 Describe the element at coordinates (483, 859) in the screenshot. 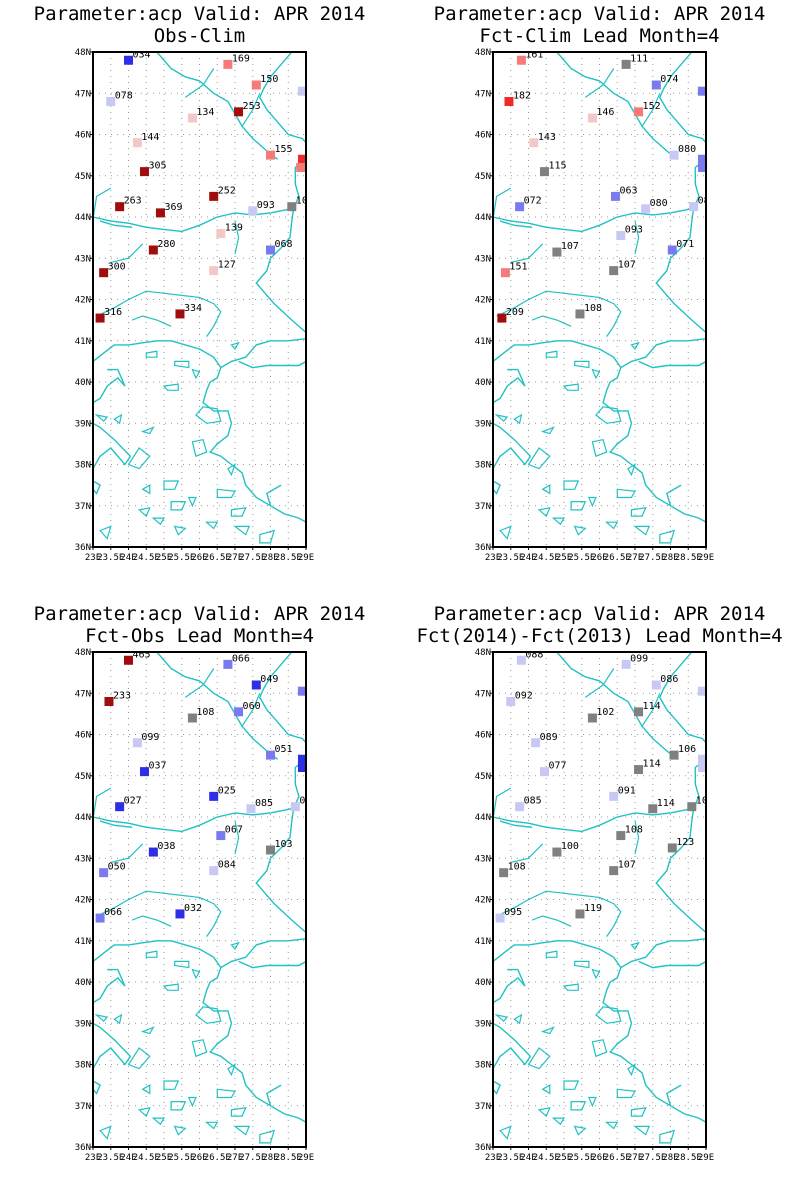

I see `lat-tick-label: 43N` at that location.